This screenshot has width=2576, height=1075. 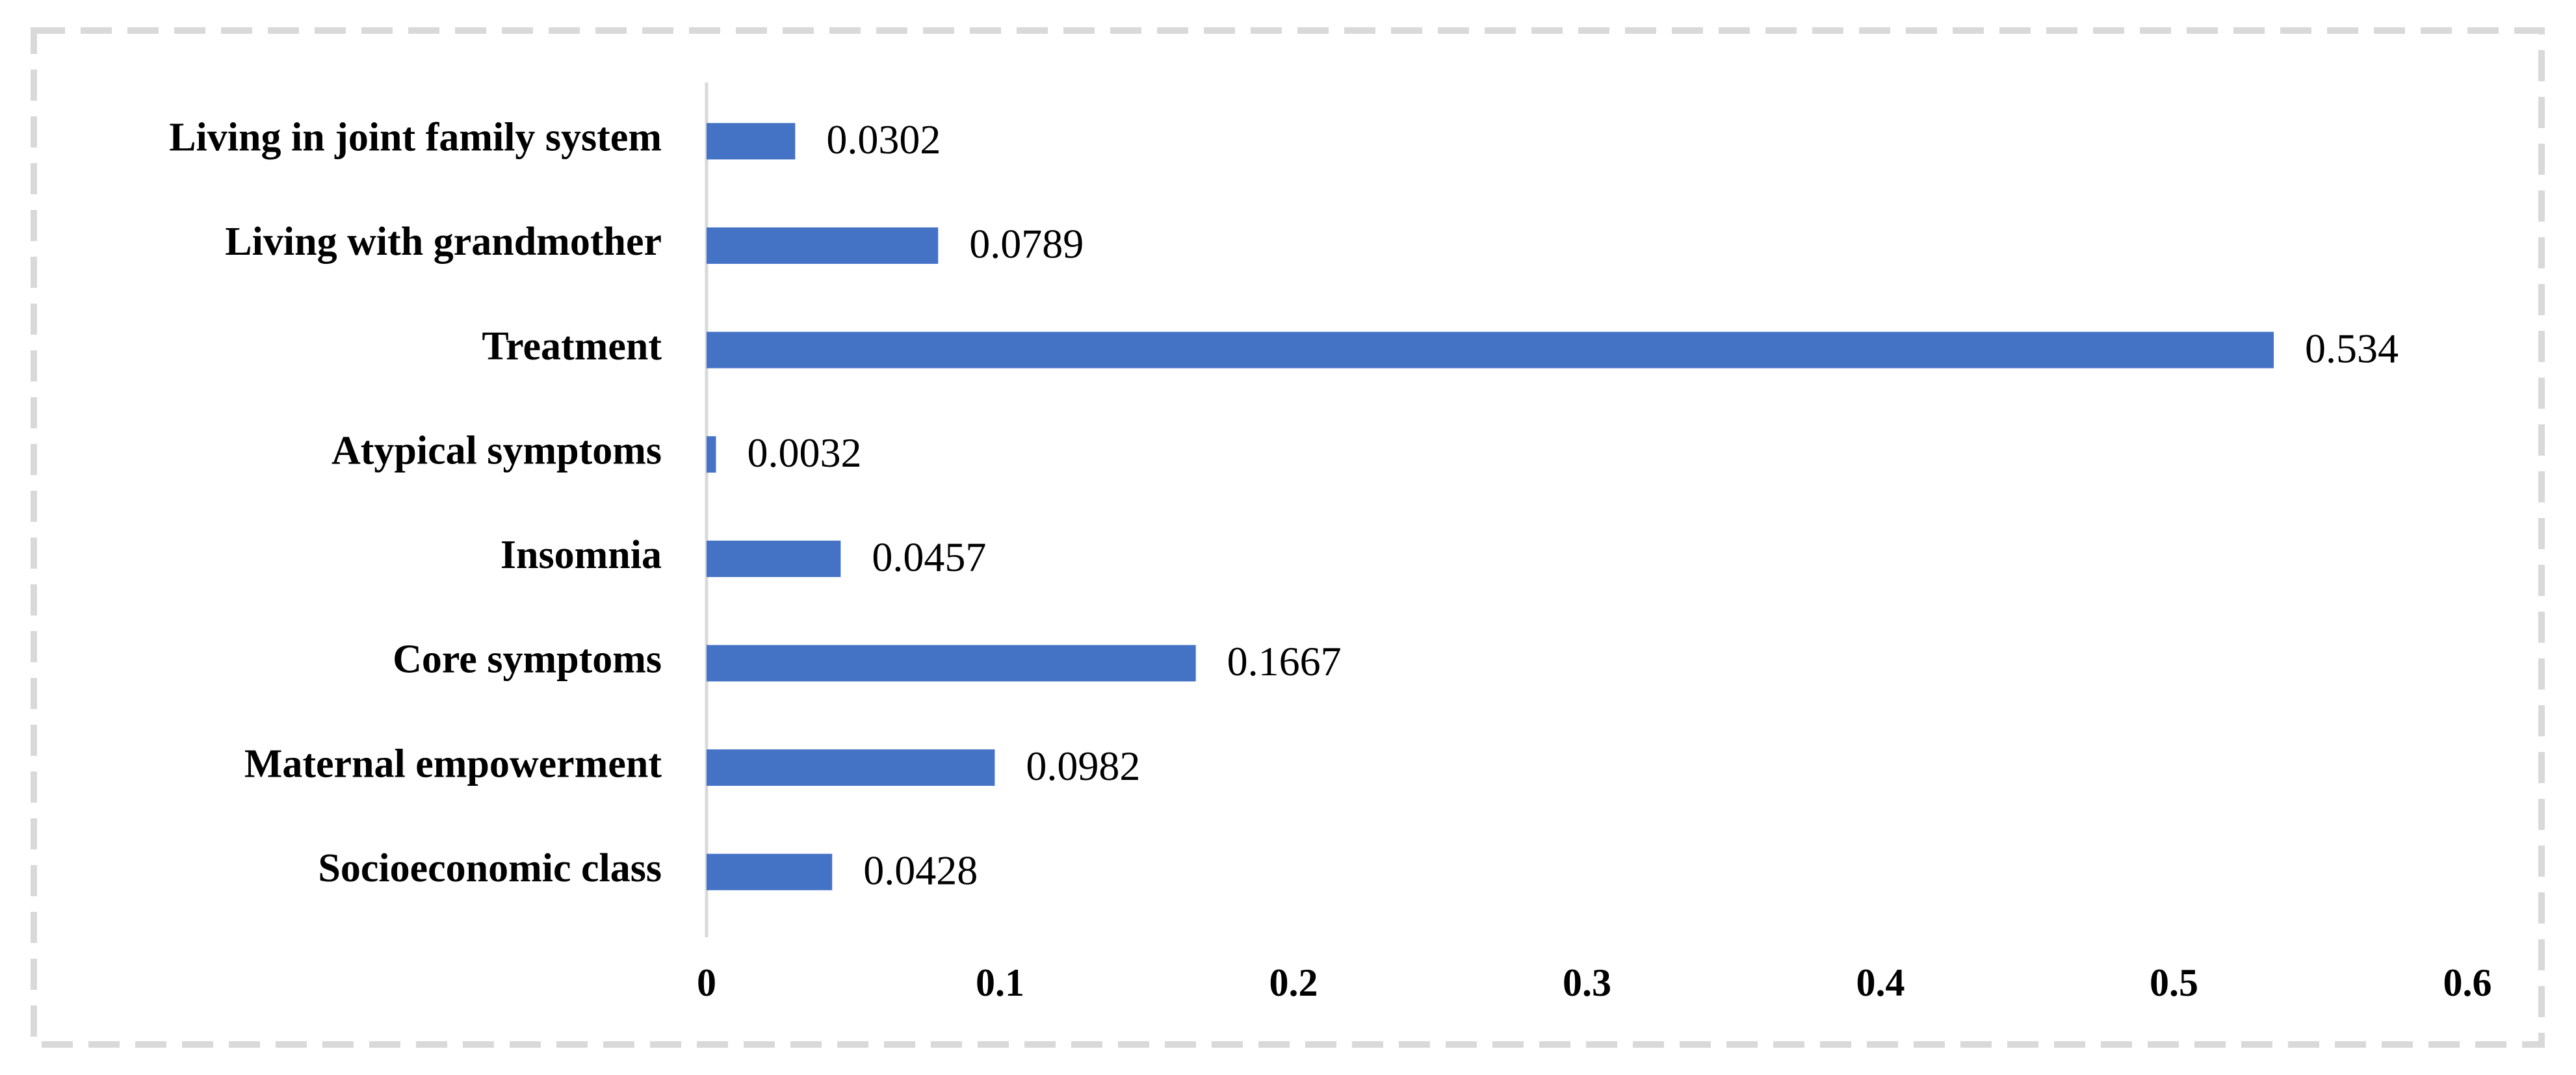 What do you see at coordinates (929, 557) in the screenshot?
I see `data-label: 0.0457` at bounding box center [929, 557].